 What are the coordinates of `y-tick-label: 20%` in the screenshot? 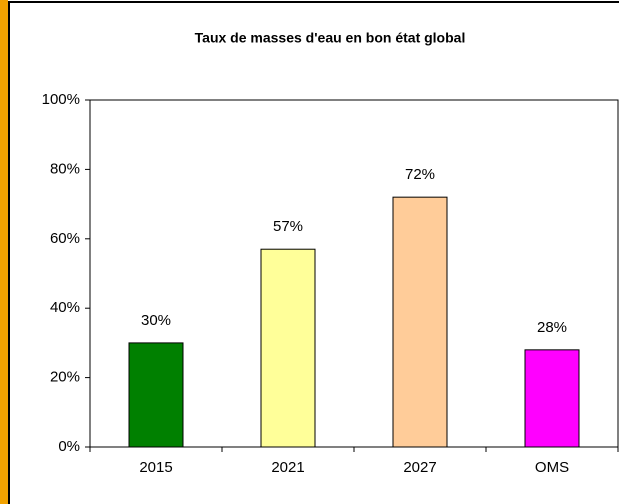 It's located at (65, 377).